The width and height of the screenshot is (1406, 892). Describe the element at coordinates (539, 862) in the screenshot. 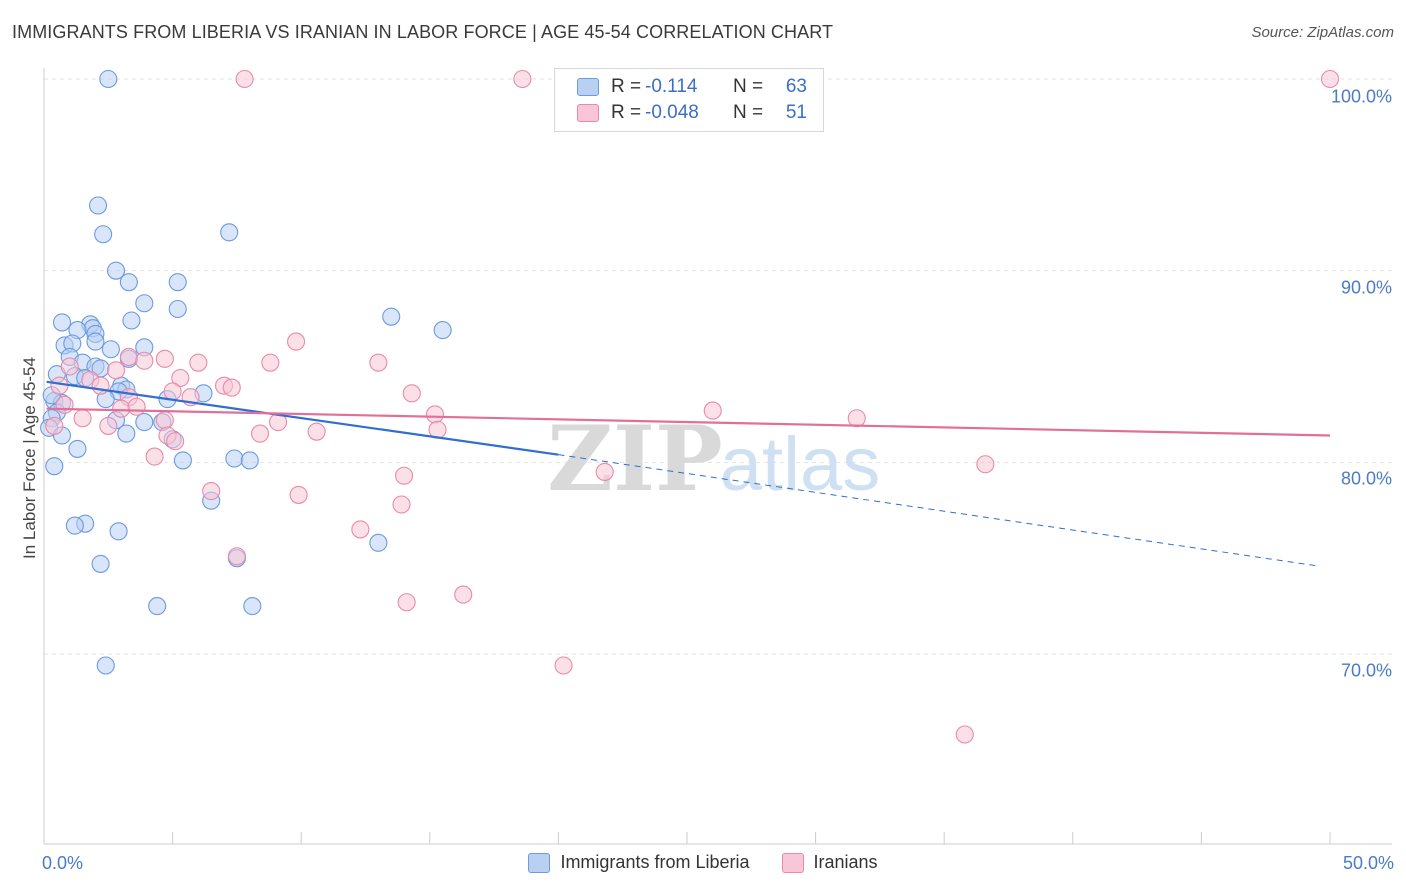

I see `series-swatch-liberia` at that location.